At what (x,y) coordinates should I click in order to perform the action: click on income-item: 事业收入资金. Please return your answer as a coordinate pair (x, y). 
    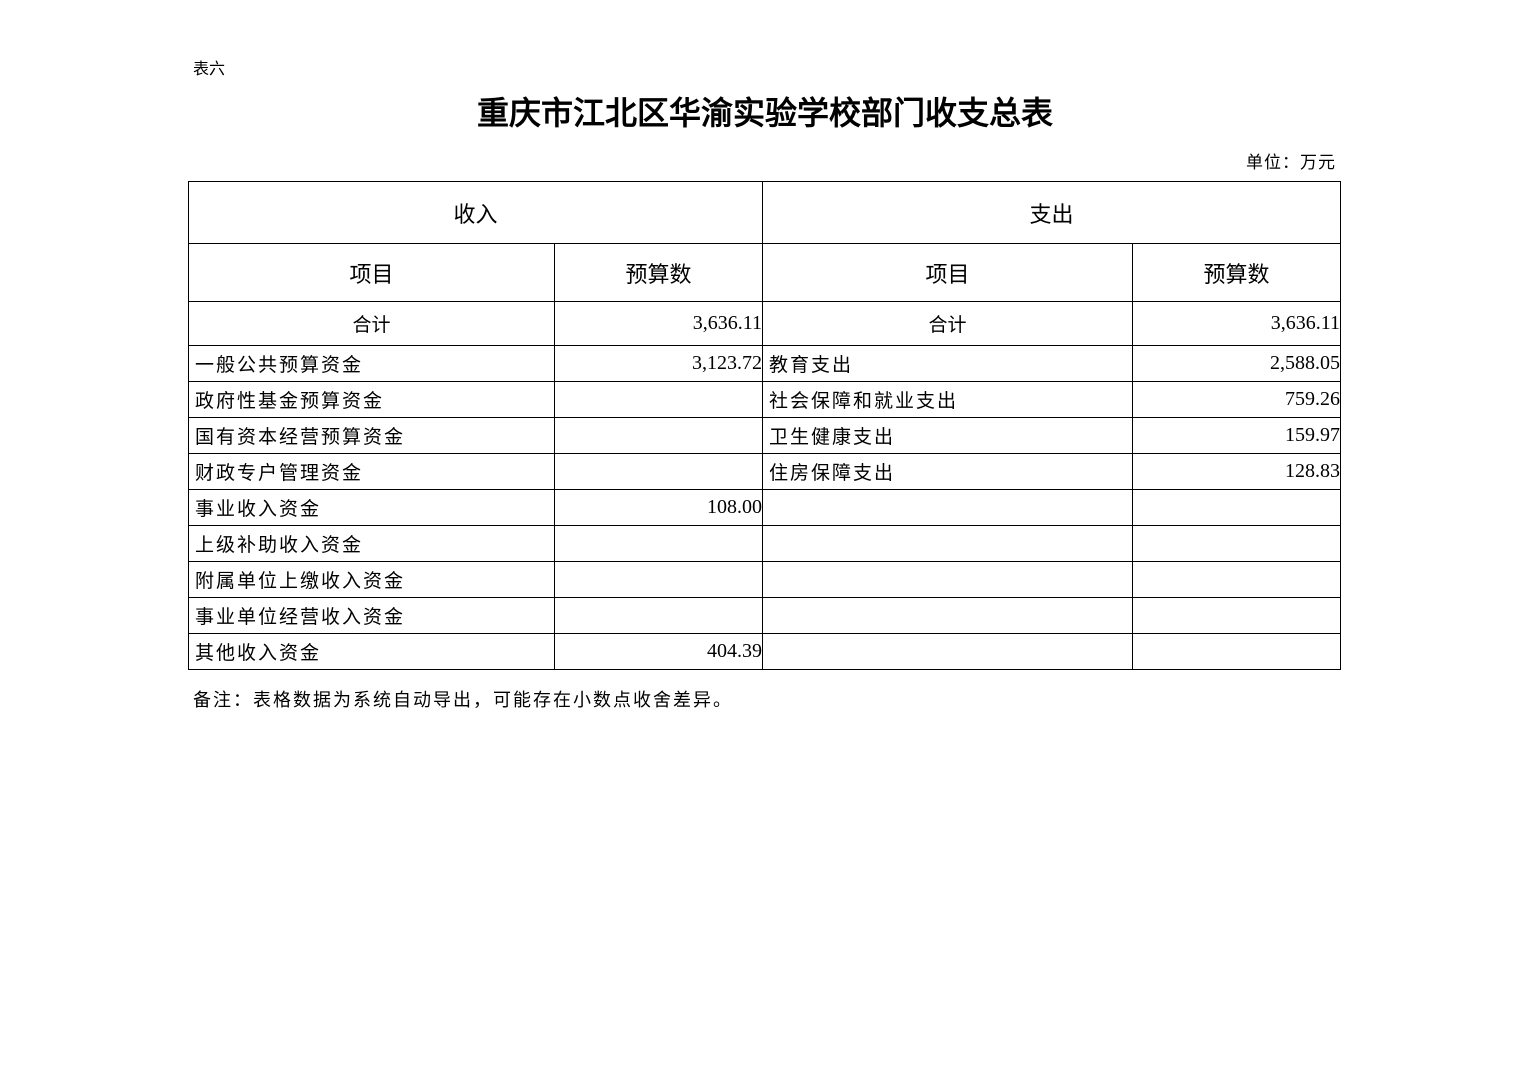
    Looking at the image, I should click on (371, 507).